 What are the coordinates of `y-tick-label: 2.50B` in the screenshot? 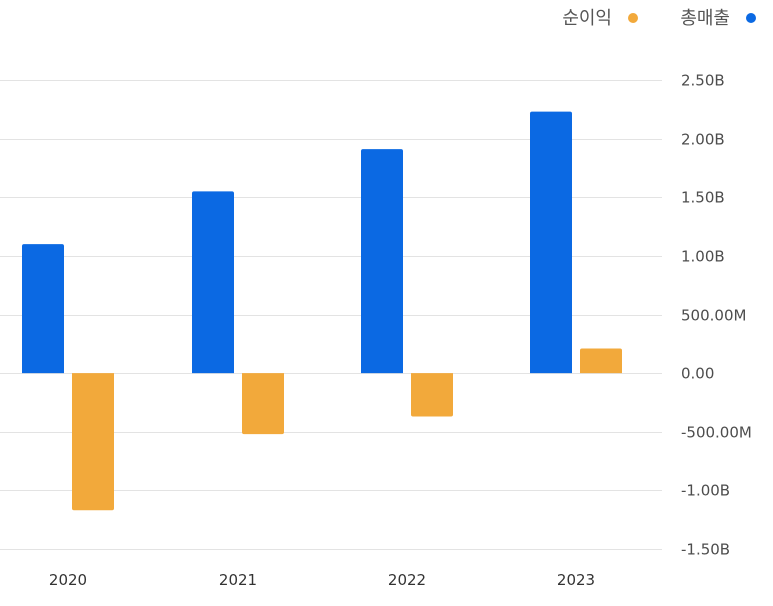 It's located at (703, 81).